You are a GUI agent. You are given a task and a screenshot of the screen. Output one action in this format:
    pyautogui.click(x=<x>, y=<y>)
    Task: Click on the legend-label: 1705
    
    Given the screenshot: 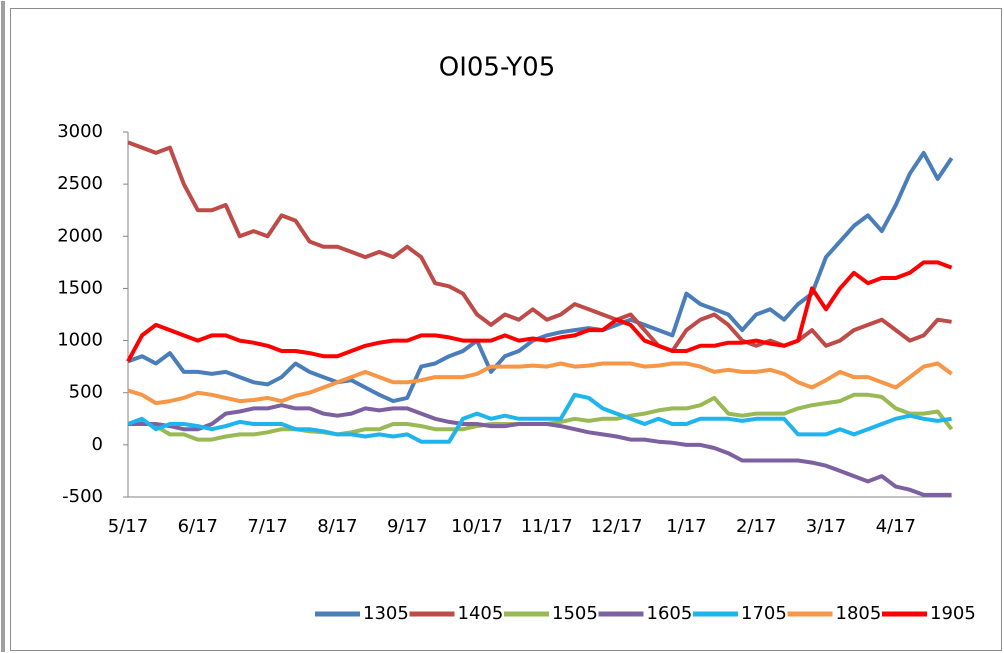 What is the action you would take?
    pyautogui.click(x=764, y=613)
    